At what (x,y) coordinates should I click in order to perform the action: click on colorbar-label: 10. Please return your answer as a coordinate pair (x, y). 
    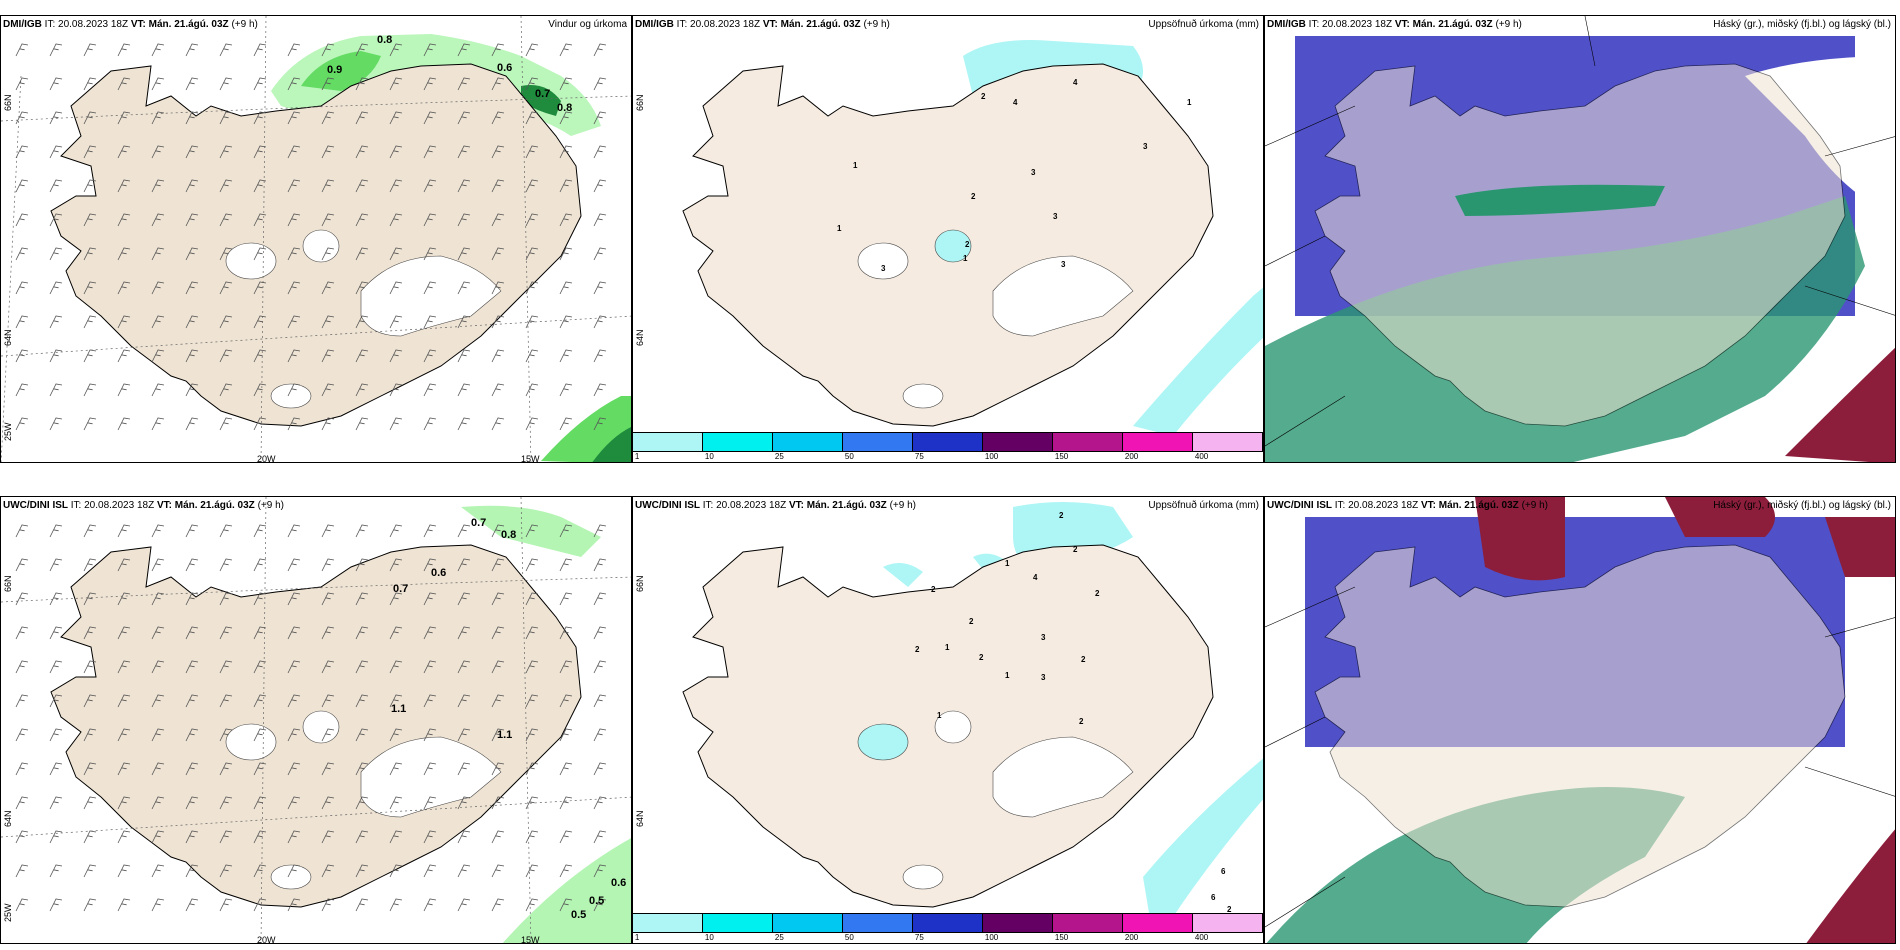
    Looking at the image, I should click on (709, 456).